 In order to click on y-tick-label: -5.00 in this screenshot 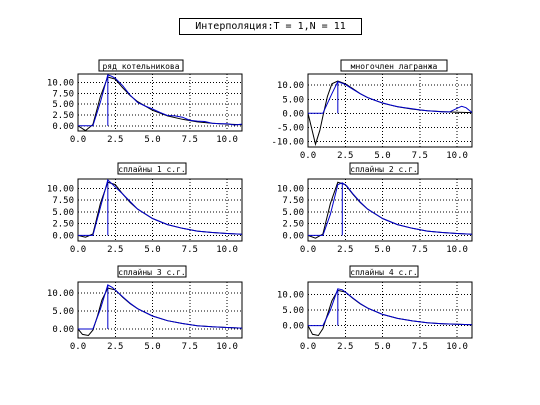, I will do `click(290, 128)`.